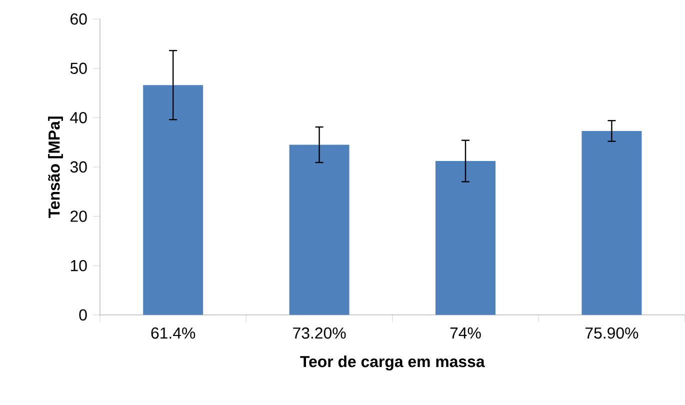 The height and width of the screenshot is (405, 685). Describe the element at coordinates (78, 167) in the screenshot. I see `y-tick-label: 30` at that location.